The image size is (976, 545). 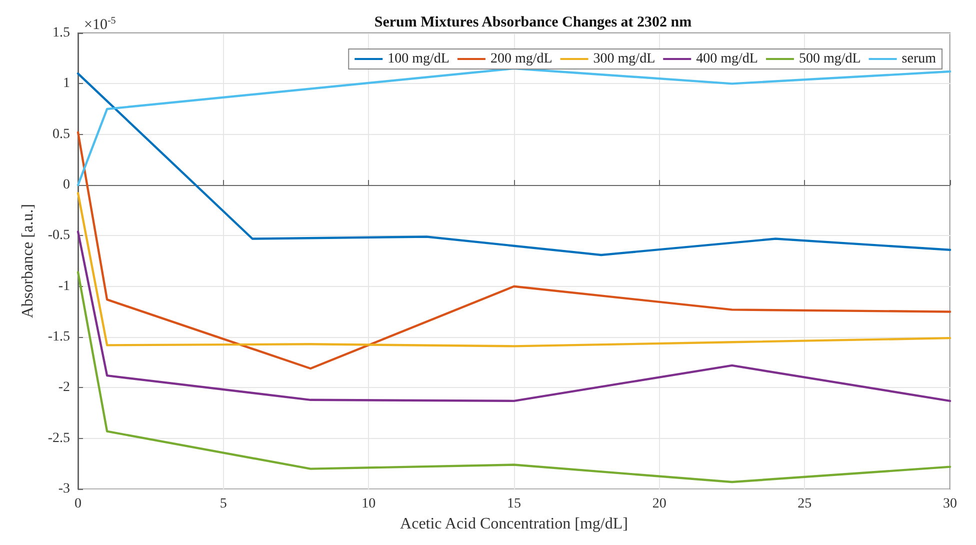 I want to click on y-tick-label: -1, so click(x=64, y=286).